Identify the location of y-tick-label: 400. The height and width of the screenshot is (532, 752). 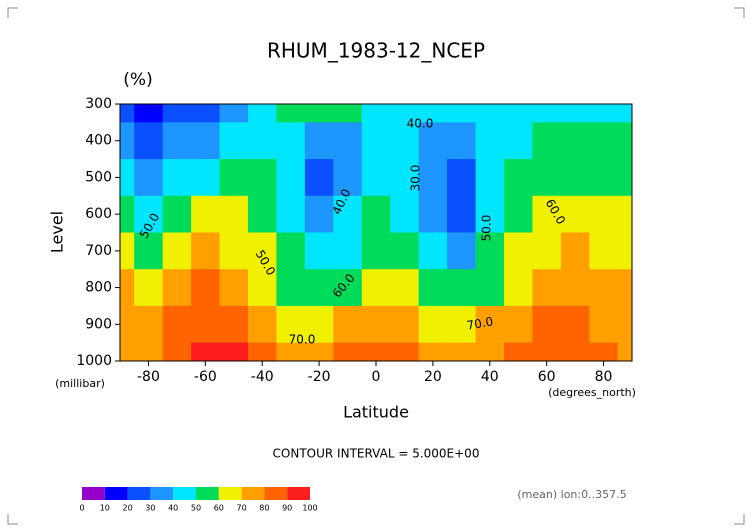
(98, 141).